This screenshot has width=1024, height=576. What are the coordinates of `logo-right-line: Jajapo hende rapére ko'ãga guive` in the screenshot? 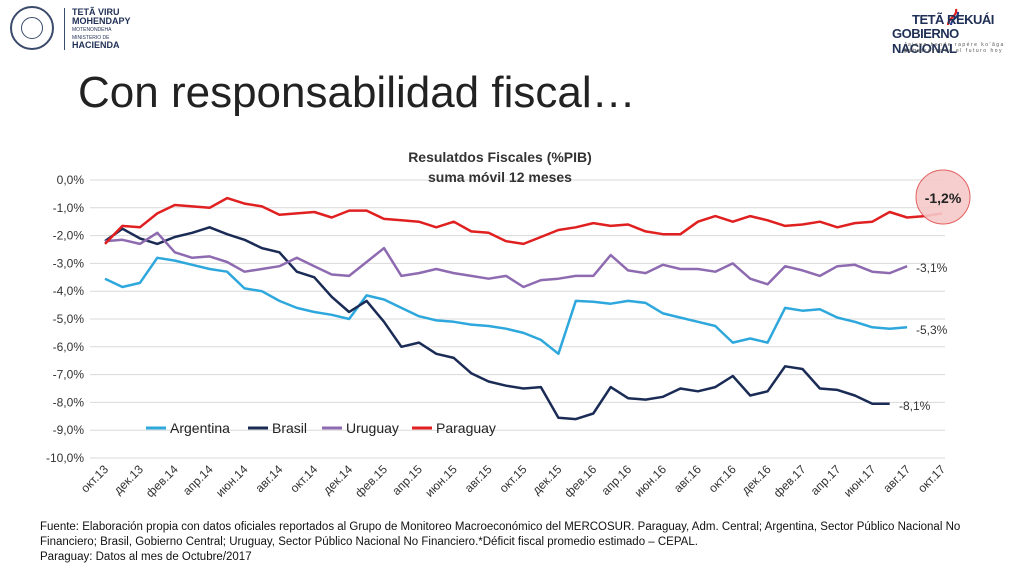 It's located at (954, 48).